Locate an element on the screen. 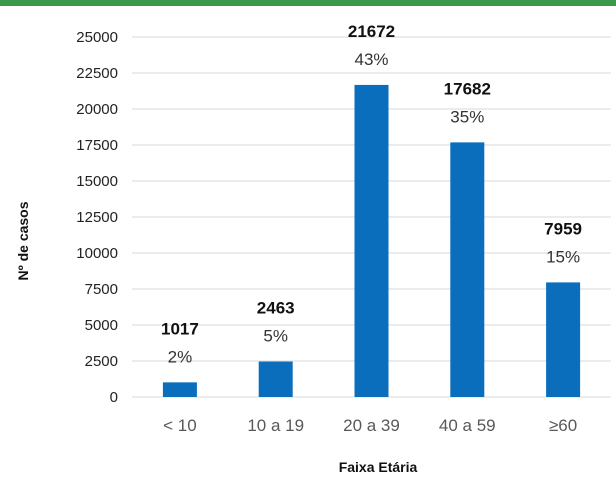 The width and height of the screenshot is (616, 479). x-tick-label: 20 a 39 is located at coordinates (371, 425).